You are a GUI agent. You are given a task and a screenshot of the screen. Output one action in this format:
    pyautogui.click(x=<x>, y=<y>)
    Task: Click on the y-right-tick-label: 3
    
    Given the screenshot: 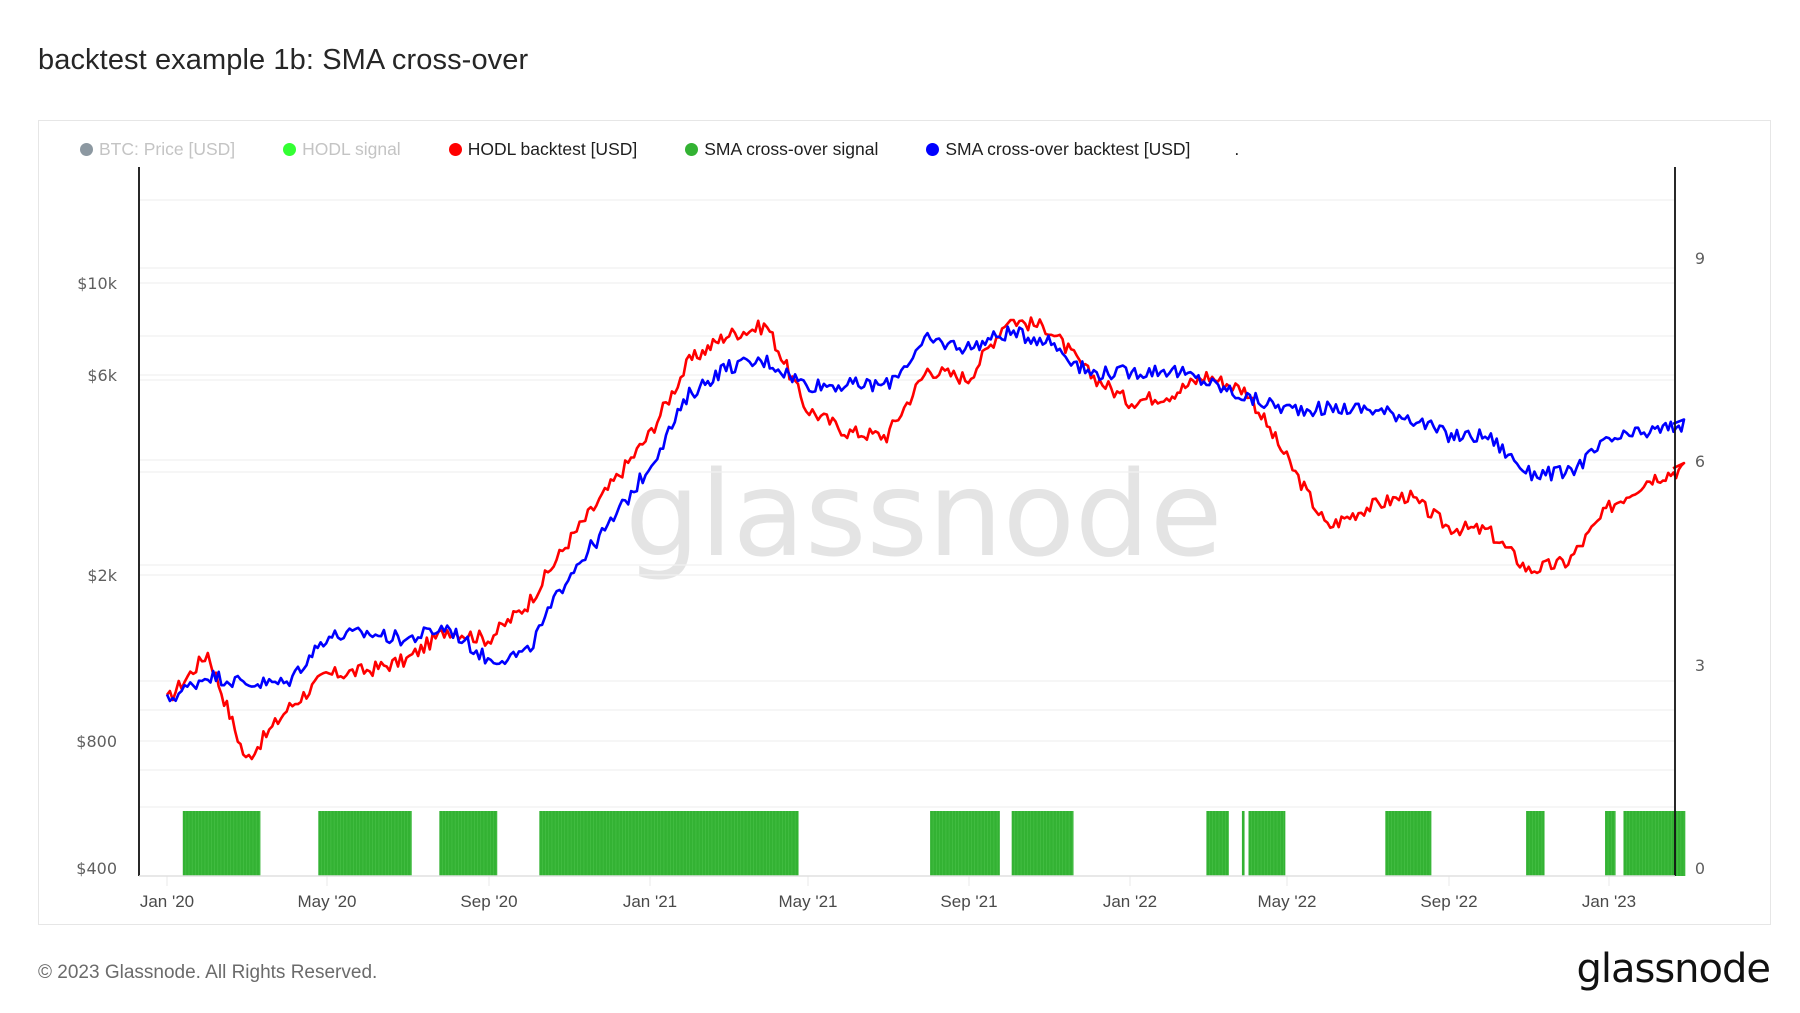 What is the action you would take?
    pyautogui.click(x=1700, y=665)
    